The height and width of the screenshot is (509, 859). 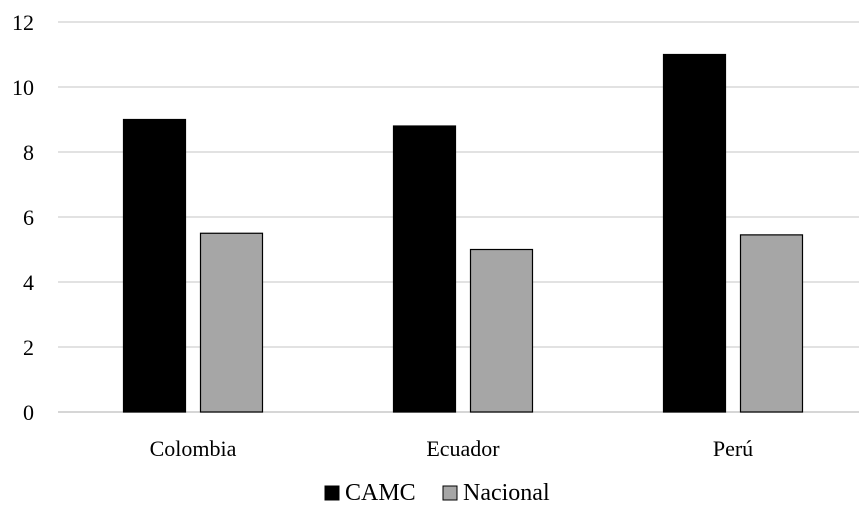 I want to click on x-tick-label: Perú, so click(x=733, y=448).